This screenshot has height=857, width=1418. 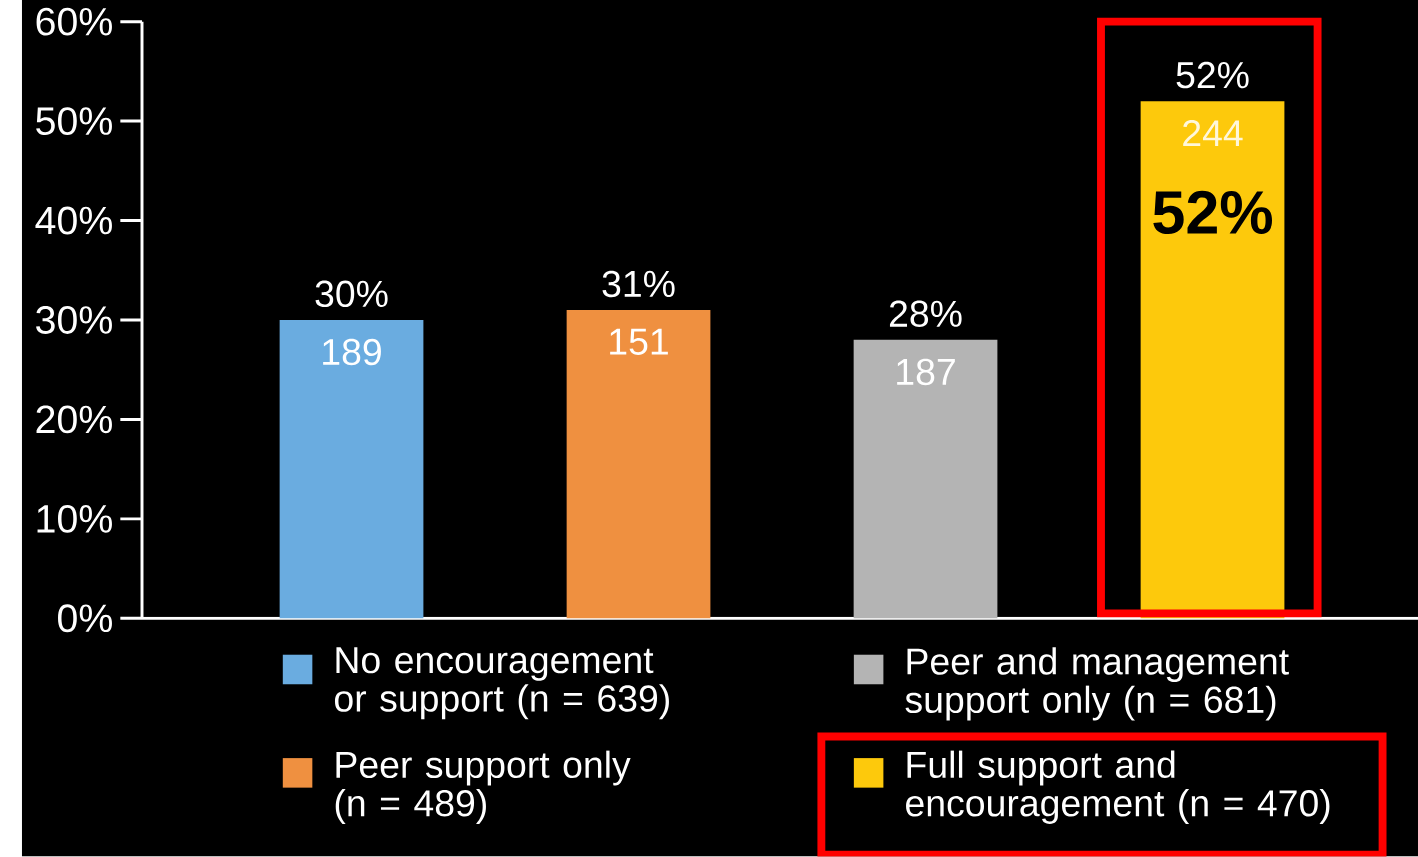 I want to click on y-tick-label: 50%, so click(x=74, y=121).